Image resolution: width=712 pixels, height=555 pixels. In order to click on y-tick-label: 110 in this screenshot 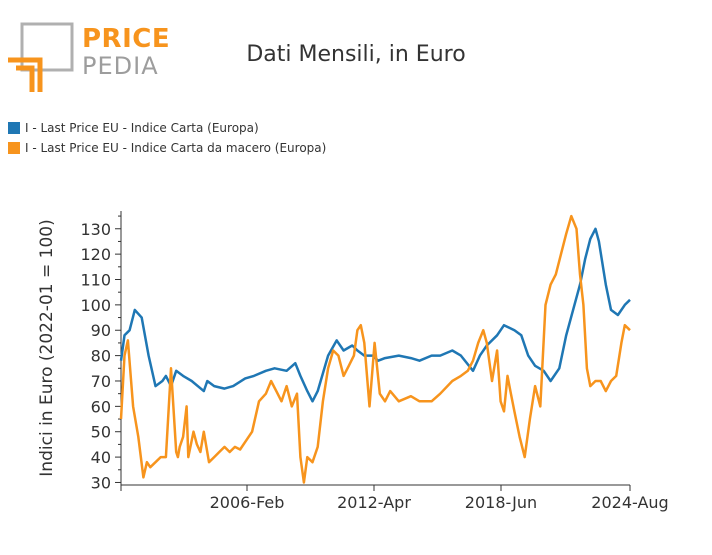, I will do `click(95, 280)`.